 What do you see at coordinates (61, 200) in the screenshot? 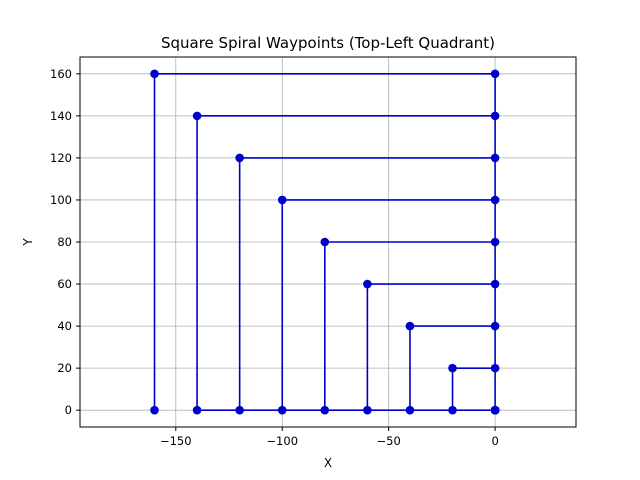
I see `y-tick-label: 100` at bounding box center [61, 200].